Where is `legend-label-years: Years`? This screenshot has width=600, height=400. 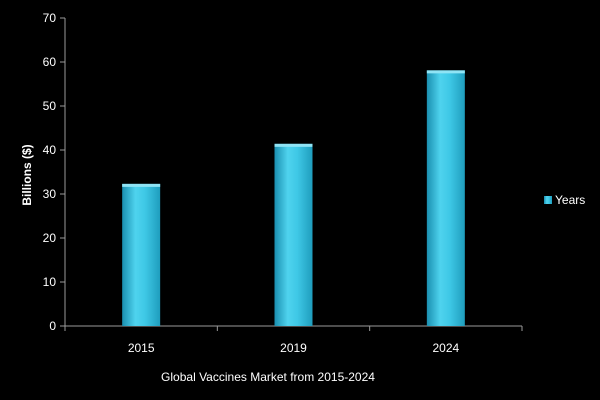 legend-label-years: Years is located at coordinates (570, 200).